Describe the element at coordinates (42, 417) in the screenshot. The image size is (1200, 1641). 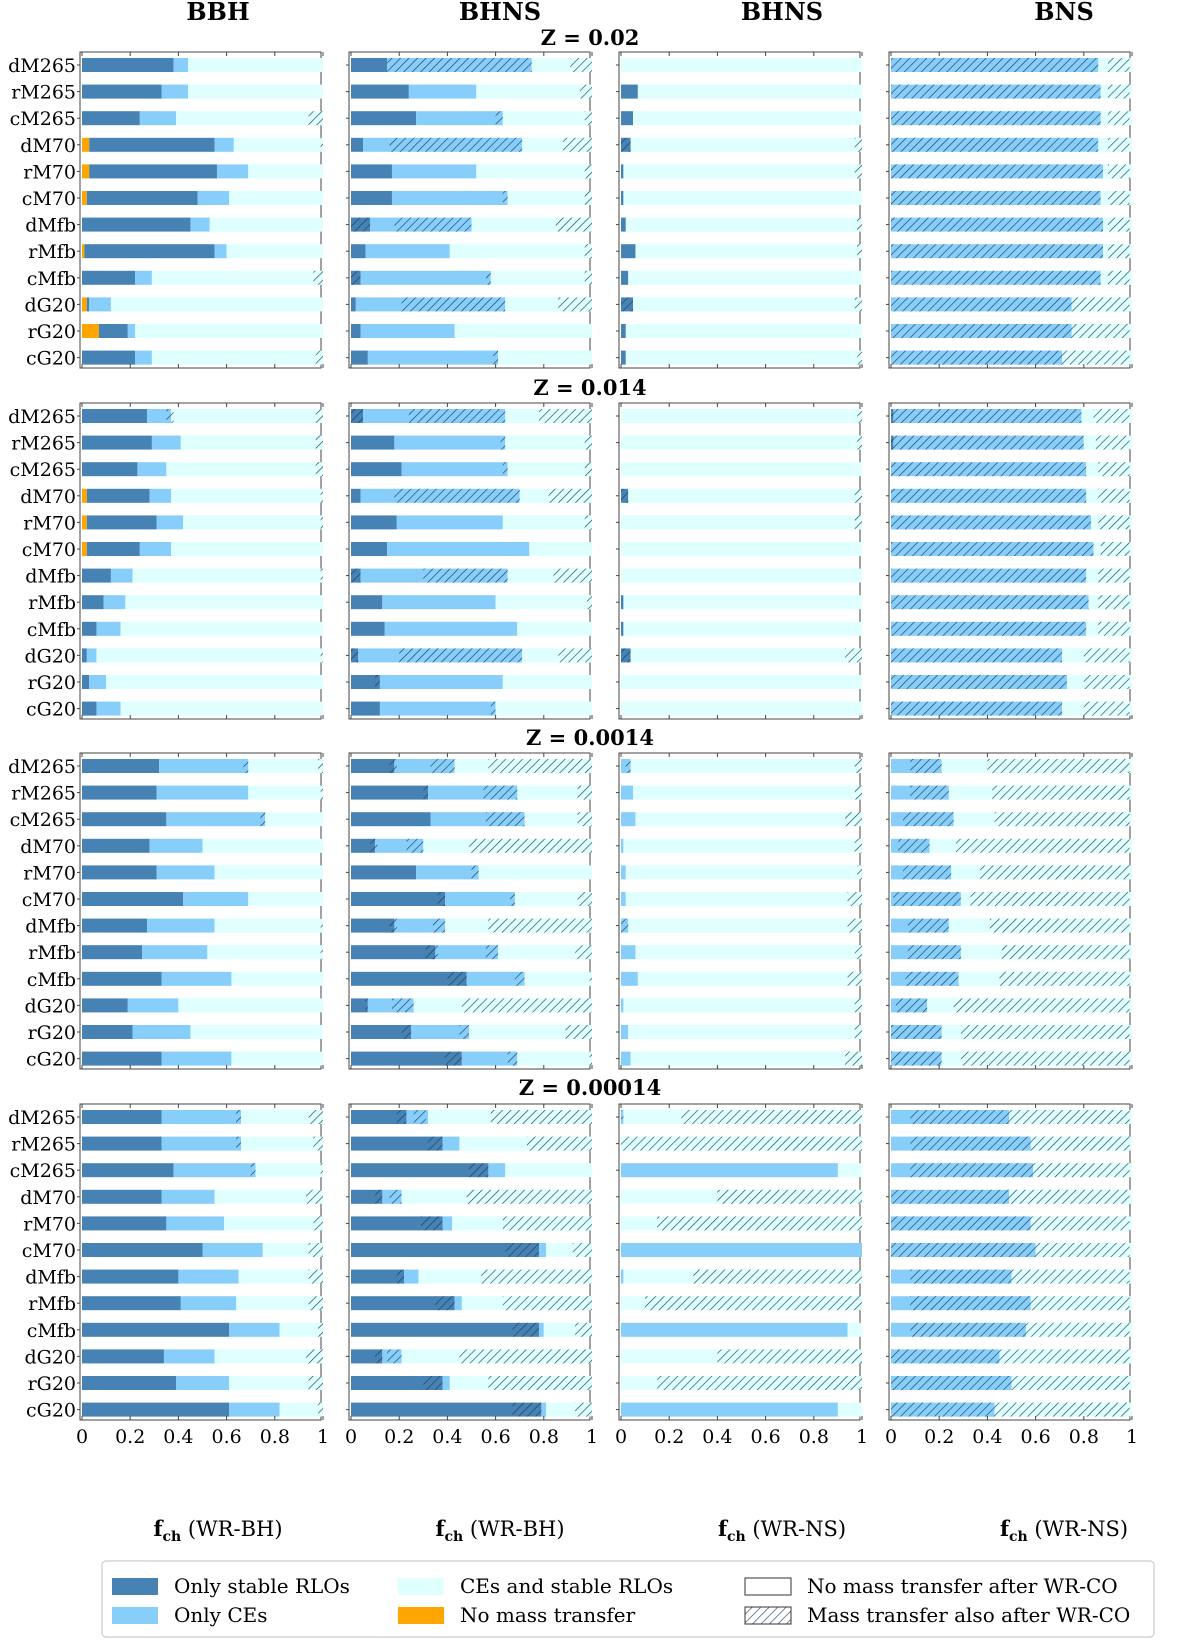
I see `row-label-dm265: dM265` at that location.